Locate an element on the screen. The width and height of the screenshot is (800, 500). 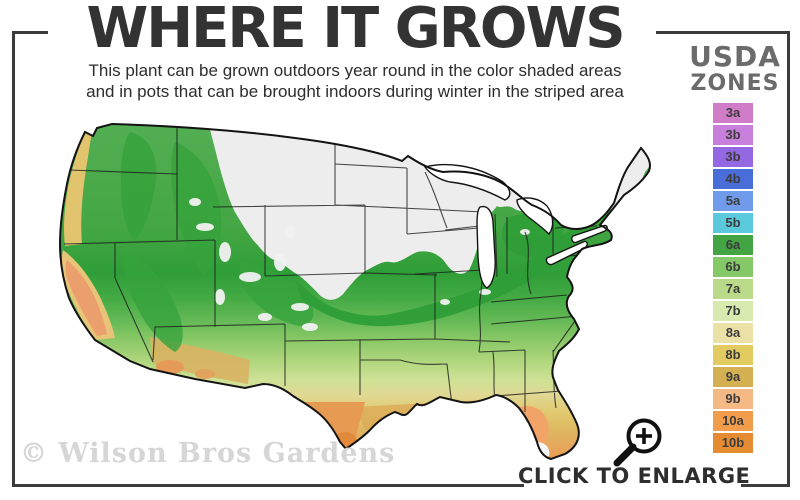
frame-right is located at coordinates (788, 259).